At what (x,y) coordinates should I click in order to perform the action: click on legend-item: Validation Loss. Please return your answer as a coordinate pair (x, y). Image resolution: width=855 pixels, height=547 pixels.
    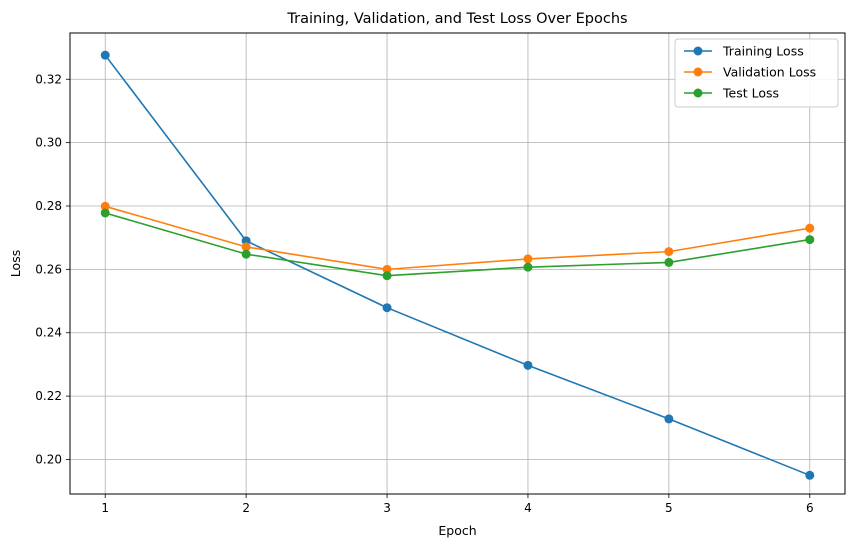
    Looking at the image, I should click on (750, 72).